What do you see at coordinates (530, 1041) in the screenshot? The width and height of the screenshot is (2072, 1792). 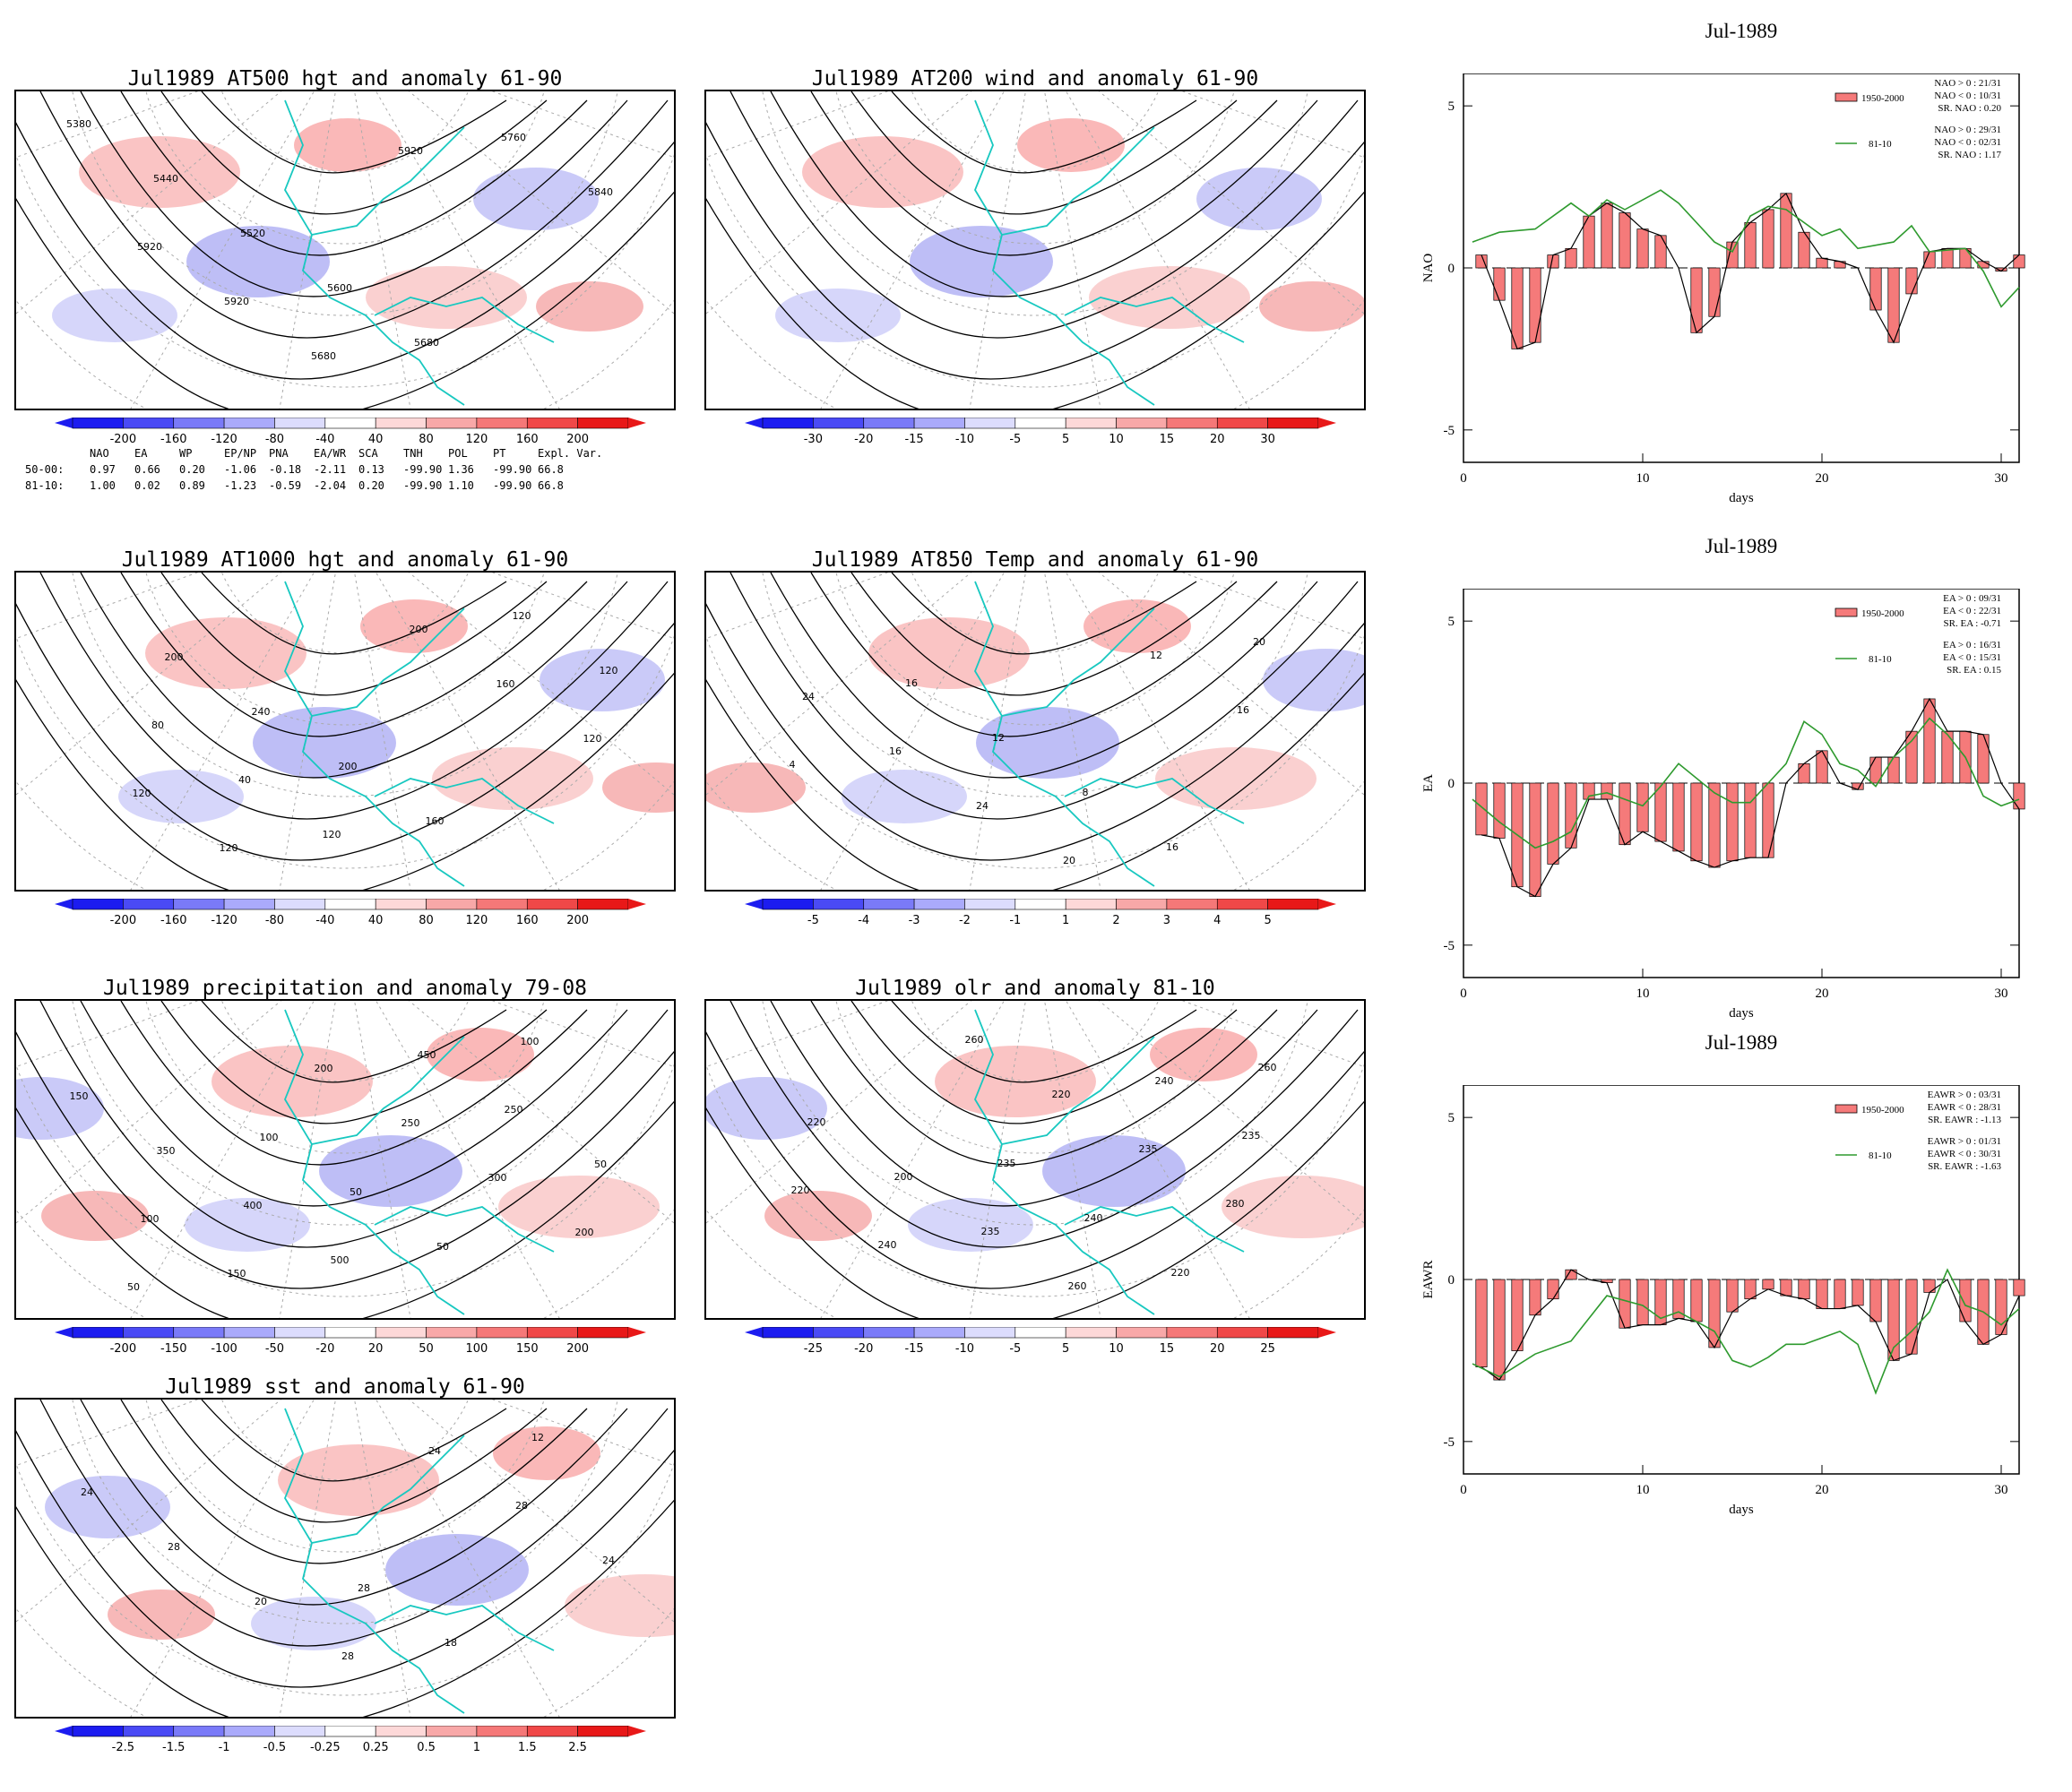 I see `contour-label: 100` at bounding box center [530, 1041].